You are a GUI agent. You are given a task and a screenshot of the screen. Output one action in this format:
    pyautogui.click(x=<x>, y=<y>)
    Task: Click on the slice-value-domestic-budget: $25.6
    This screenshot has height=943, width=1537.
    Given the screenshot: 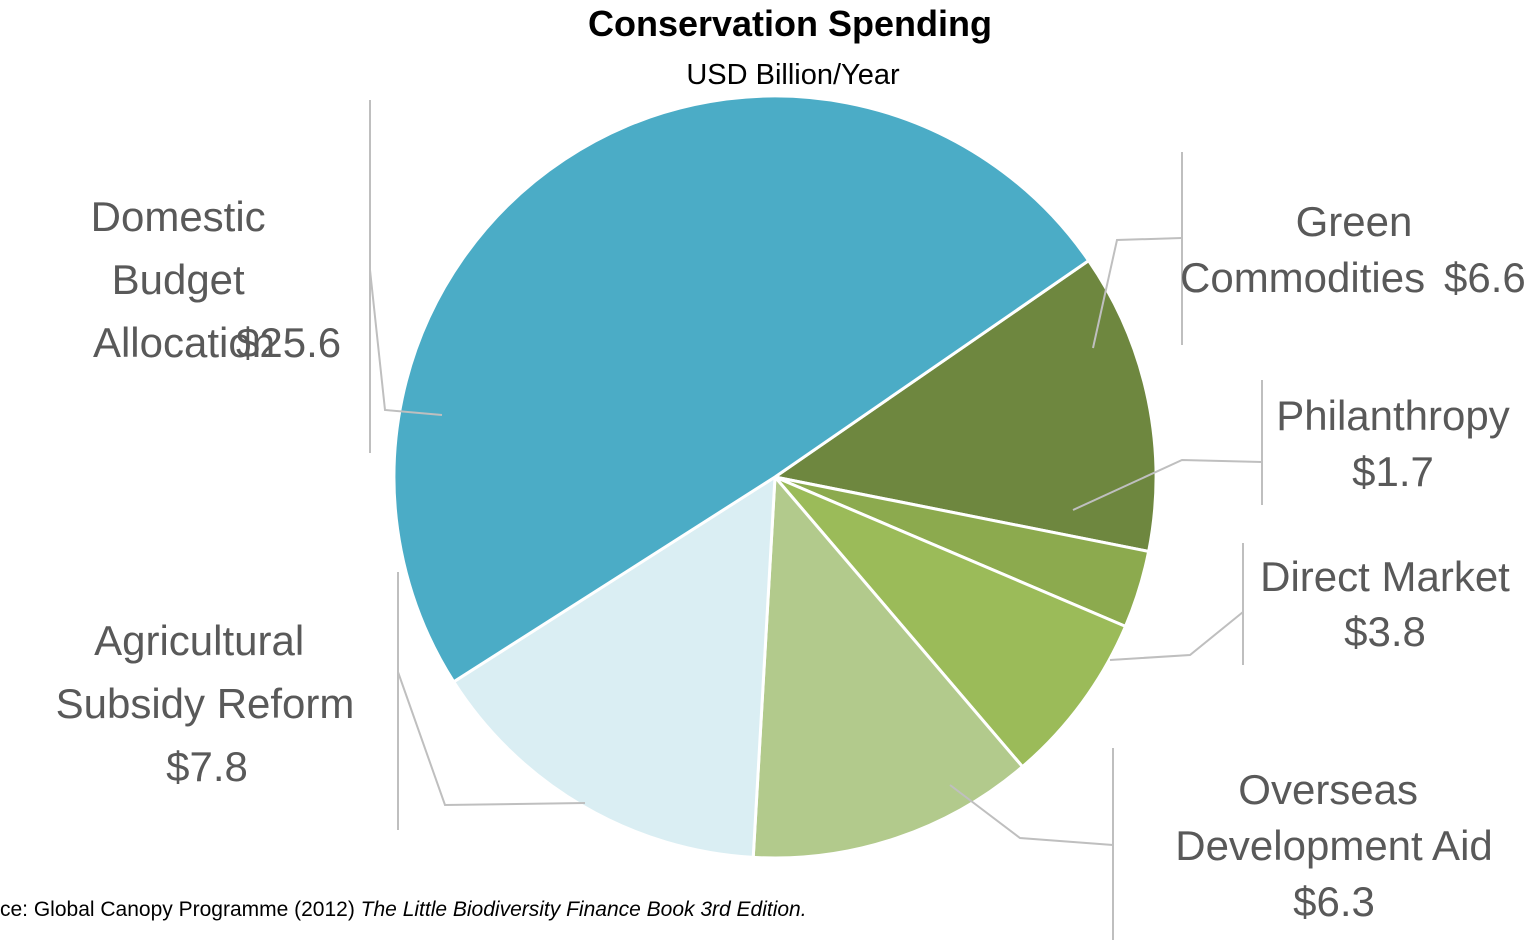 What is the action you would take?
    pyautogui.click(x=288, y=342)
    